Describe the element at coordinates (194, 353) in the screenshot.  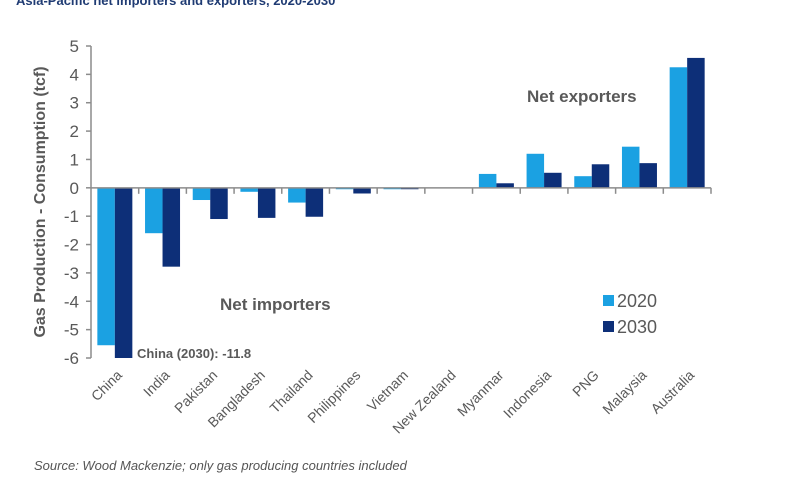
I see `annotation-china-2030: China (2030): -11.8` at that location.